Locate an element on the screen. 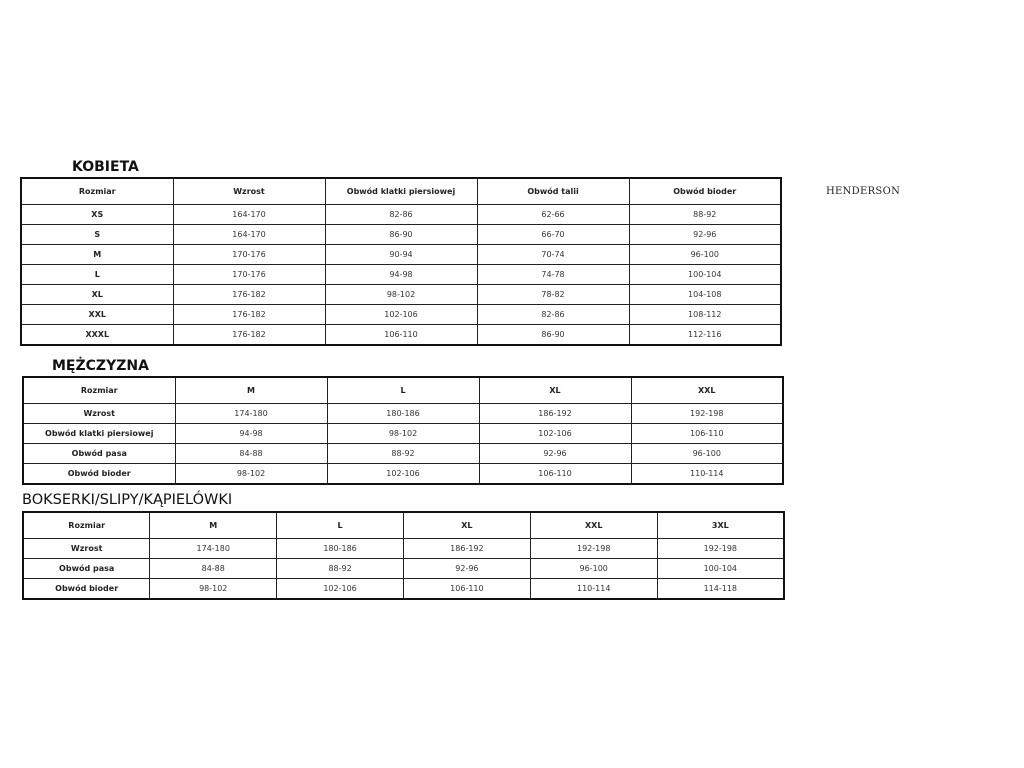 Image resolution: width=1024 pixels, height=768 pixels. table-row: XL 176-182 98-102 78-82 104-108 is located at coordinates (401, 294).